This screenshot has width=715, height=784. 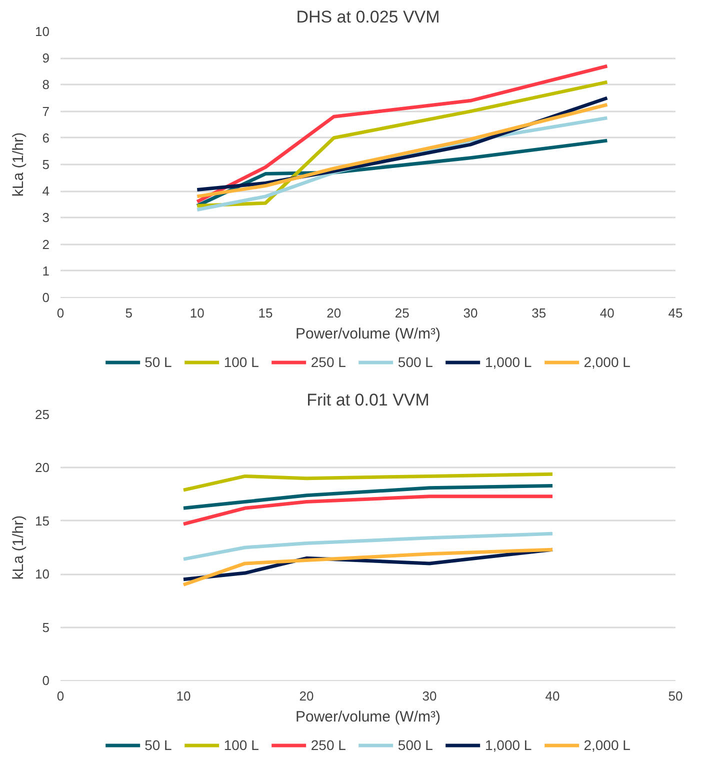 I want to click on x-tick-label: 25, so click(x=402, y=313).